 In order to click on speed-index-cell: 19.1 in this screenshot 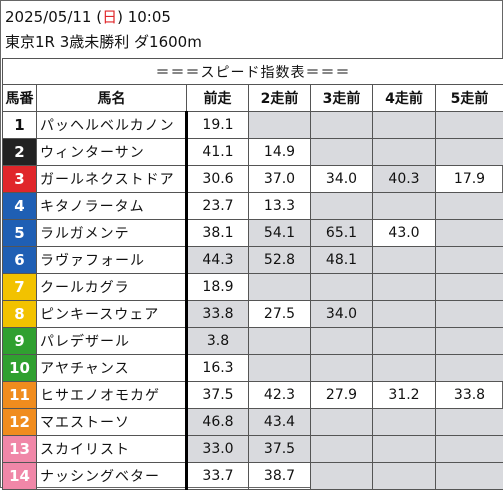, I will do `click(218, 125)`.